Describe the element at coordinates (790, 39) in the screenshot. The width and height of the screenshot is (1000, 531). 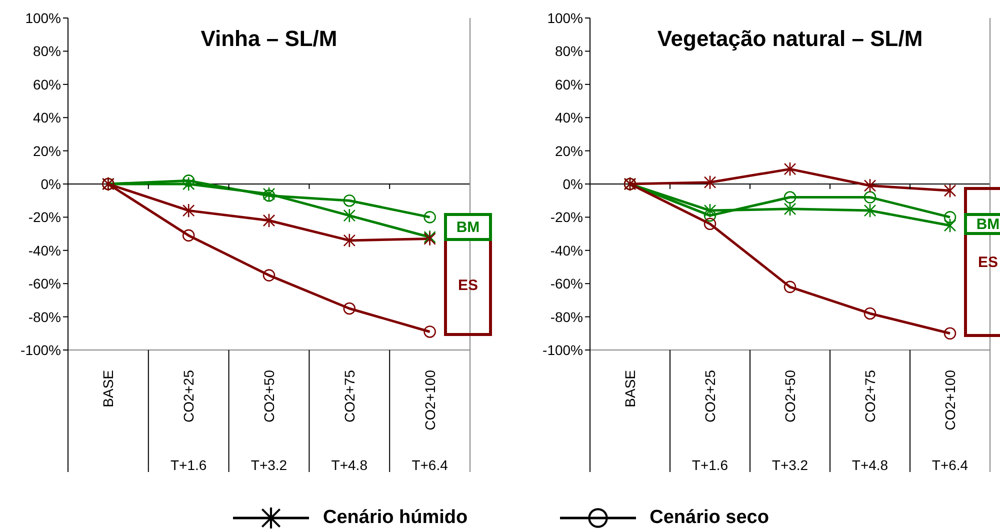
I see `chart-title: Vegetação natural – SL/M` at that location.